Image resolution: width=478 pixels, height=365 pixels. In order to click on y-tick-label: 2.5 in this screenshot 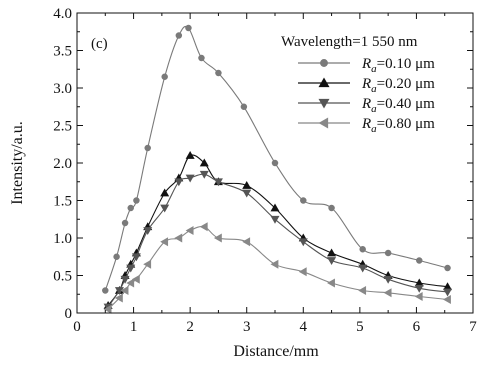, I will do `click(62, 127)`.